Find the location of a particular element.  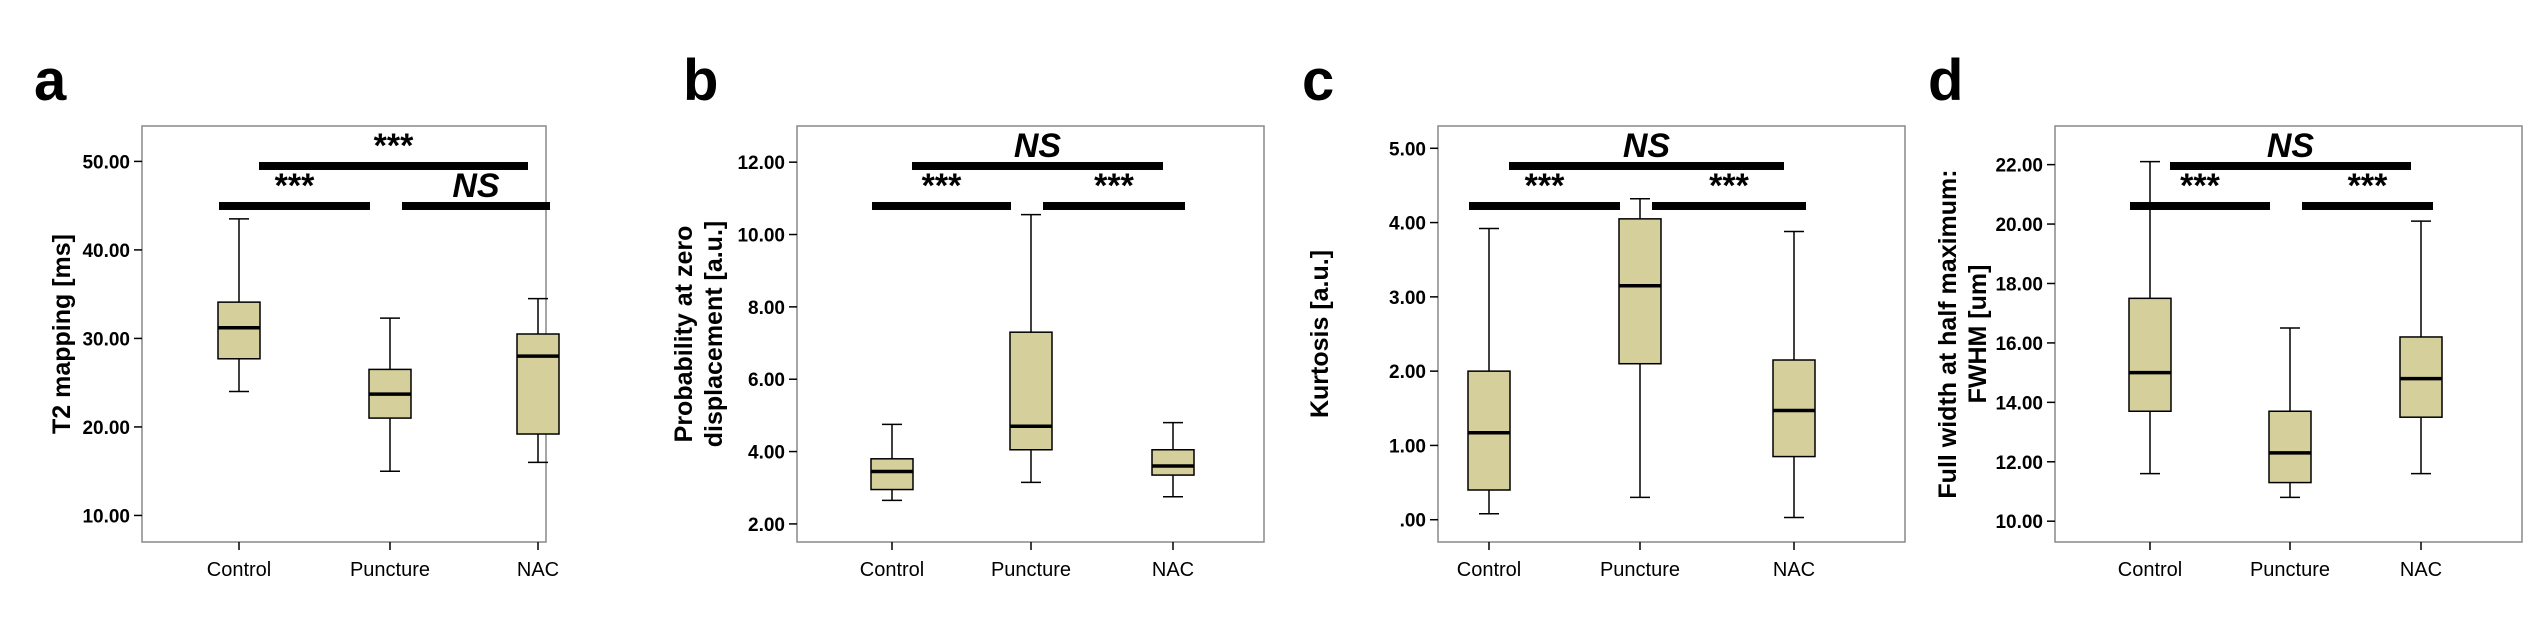

y-tick-label: .00 is located at coordinates (1413, 521).